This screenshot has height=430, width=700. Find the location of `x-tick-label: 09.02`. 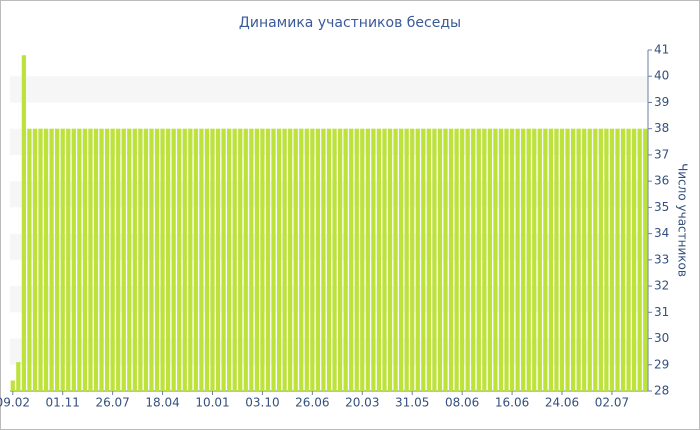

x-tick-label: 09.02 is located at coordinates (15, 403).